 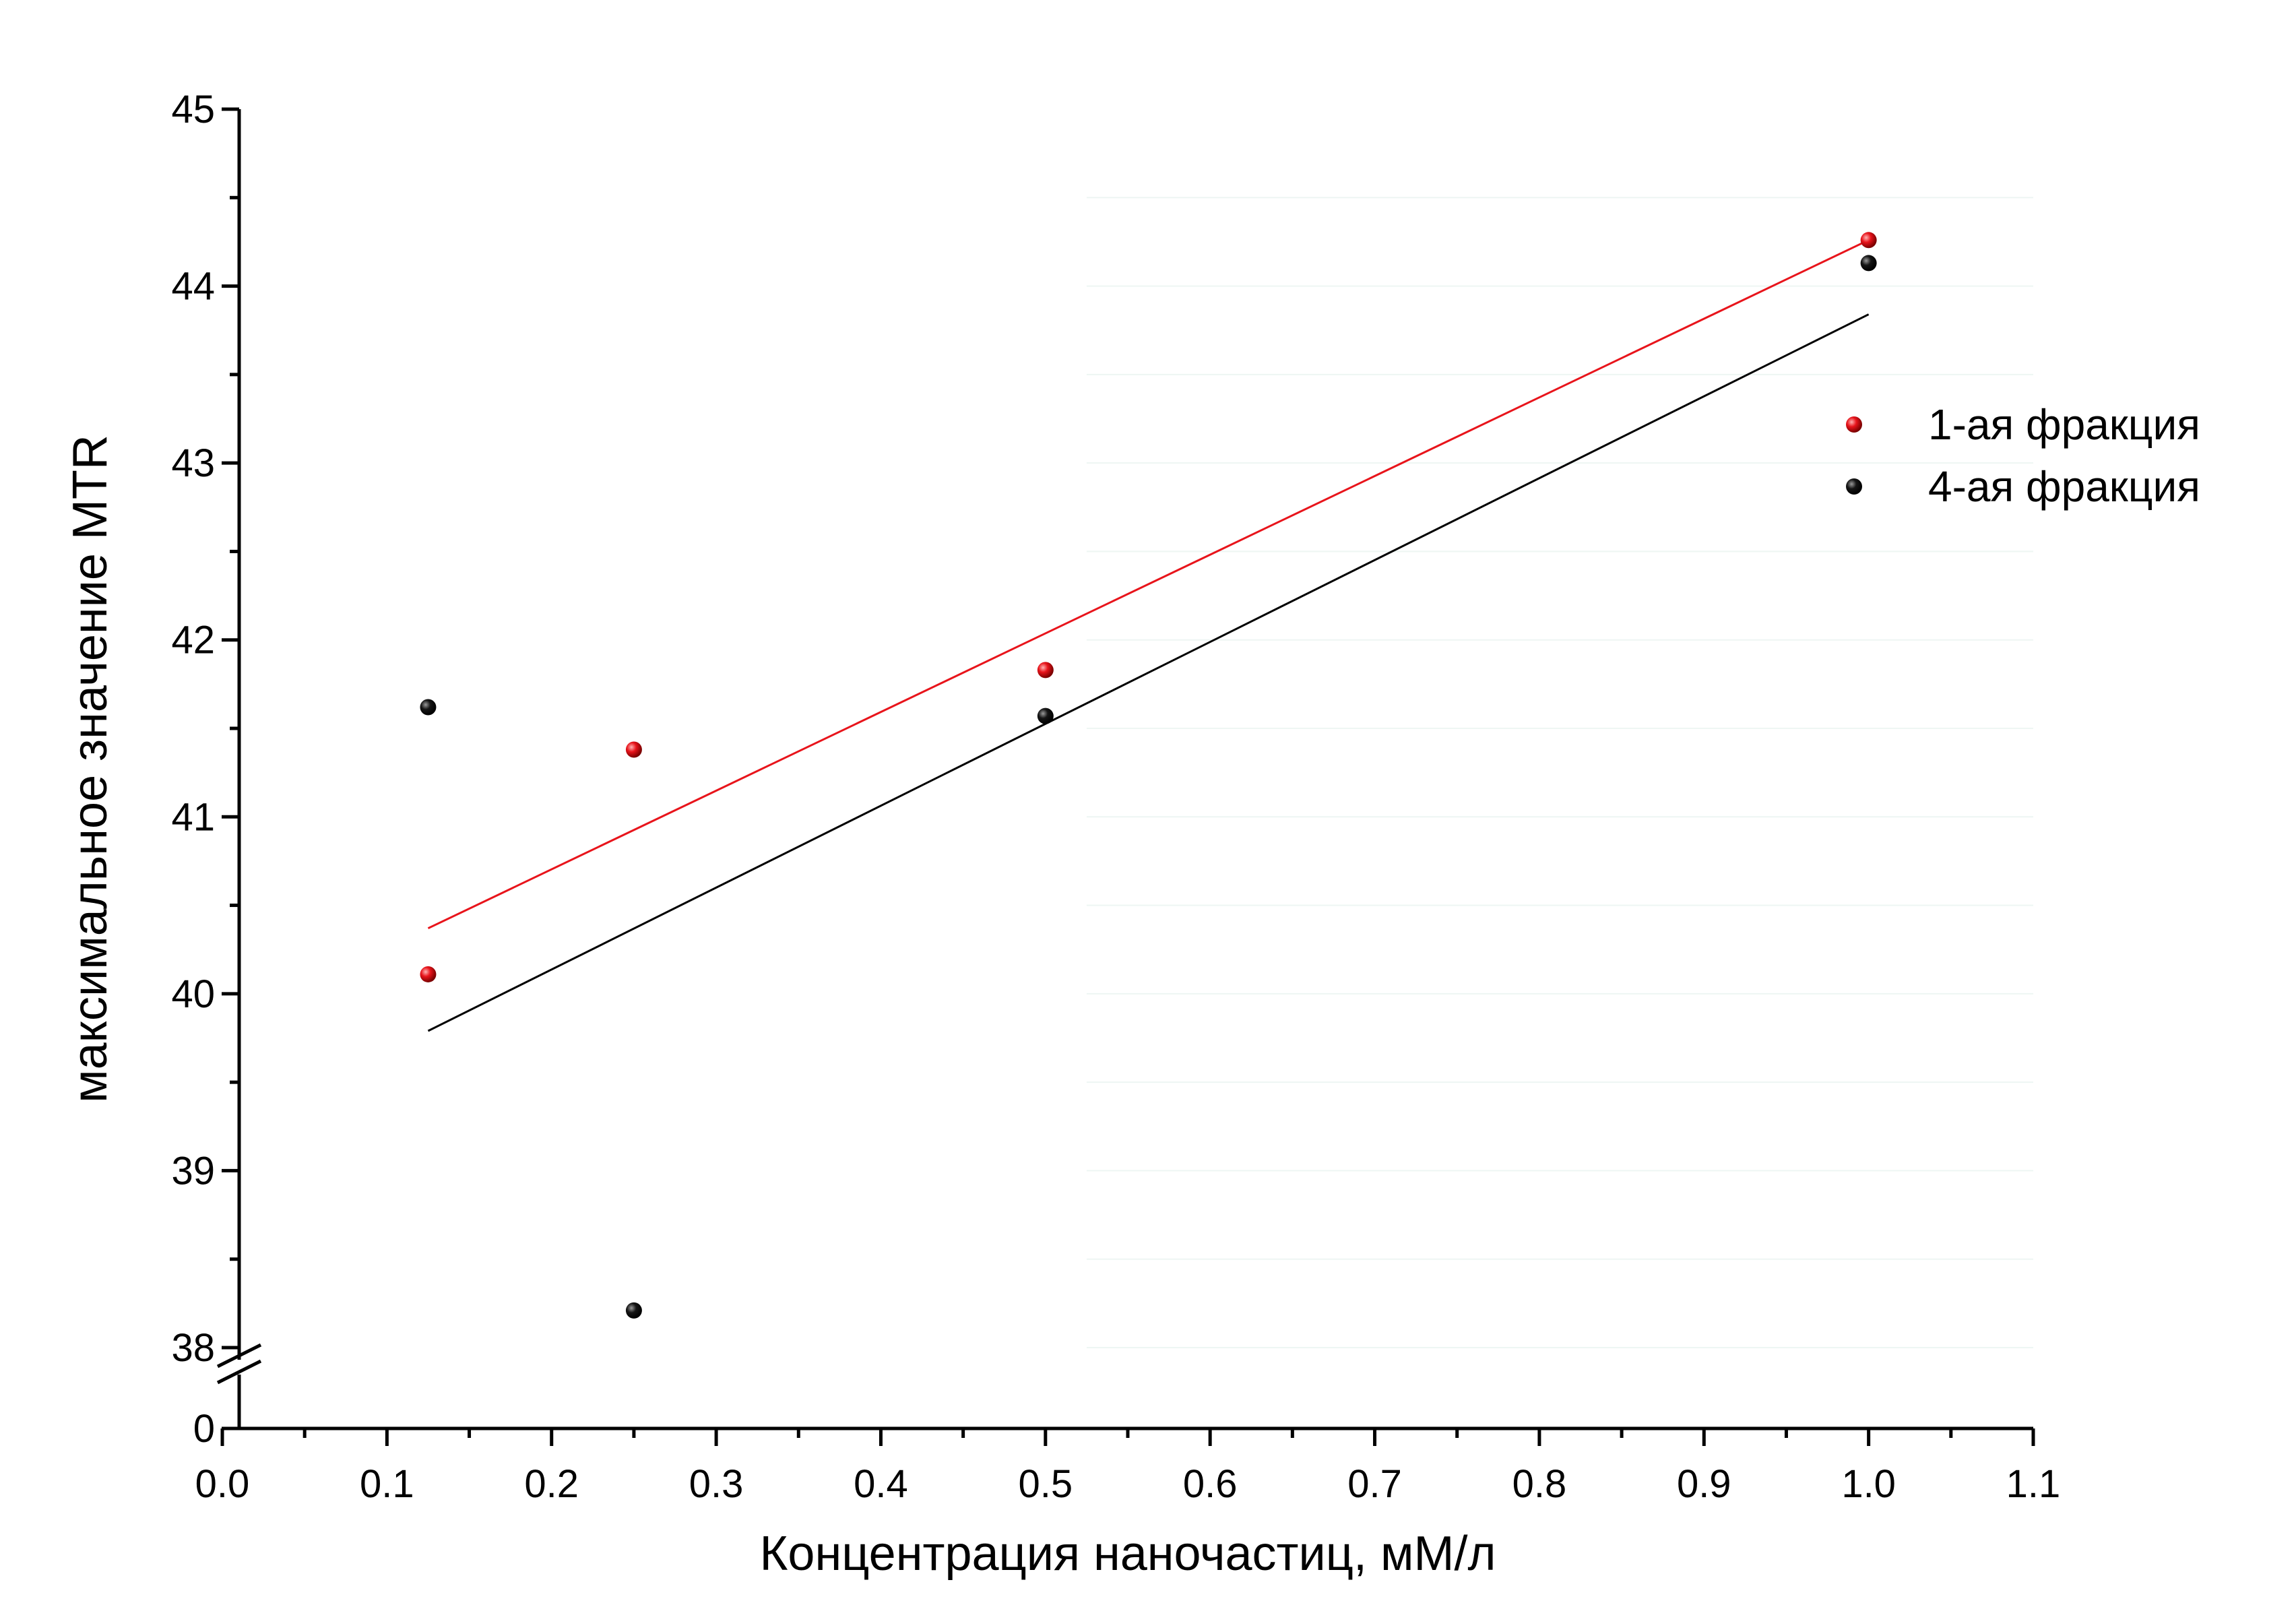 I want to click on x-tick-label: 1.1, so click(x=2033, y=1484).